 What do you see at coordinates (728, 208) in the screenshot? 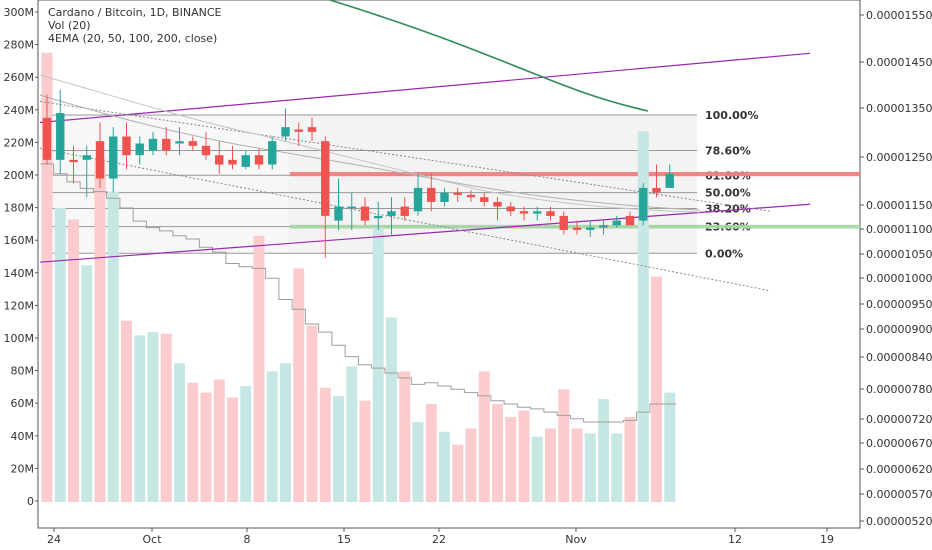
I see `fib-level-label: 38.20%` at bounding box center [728, 208].